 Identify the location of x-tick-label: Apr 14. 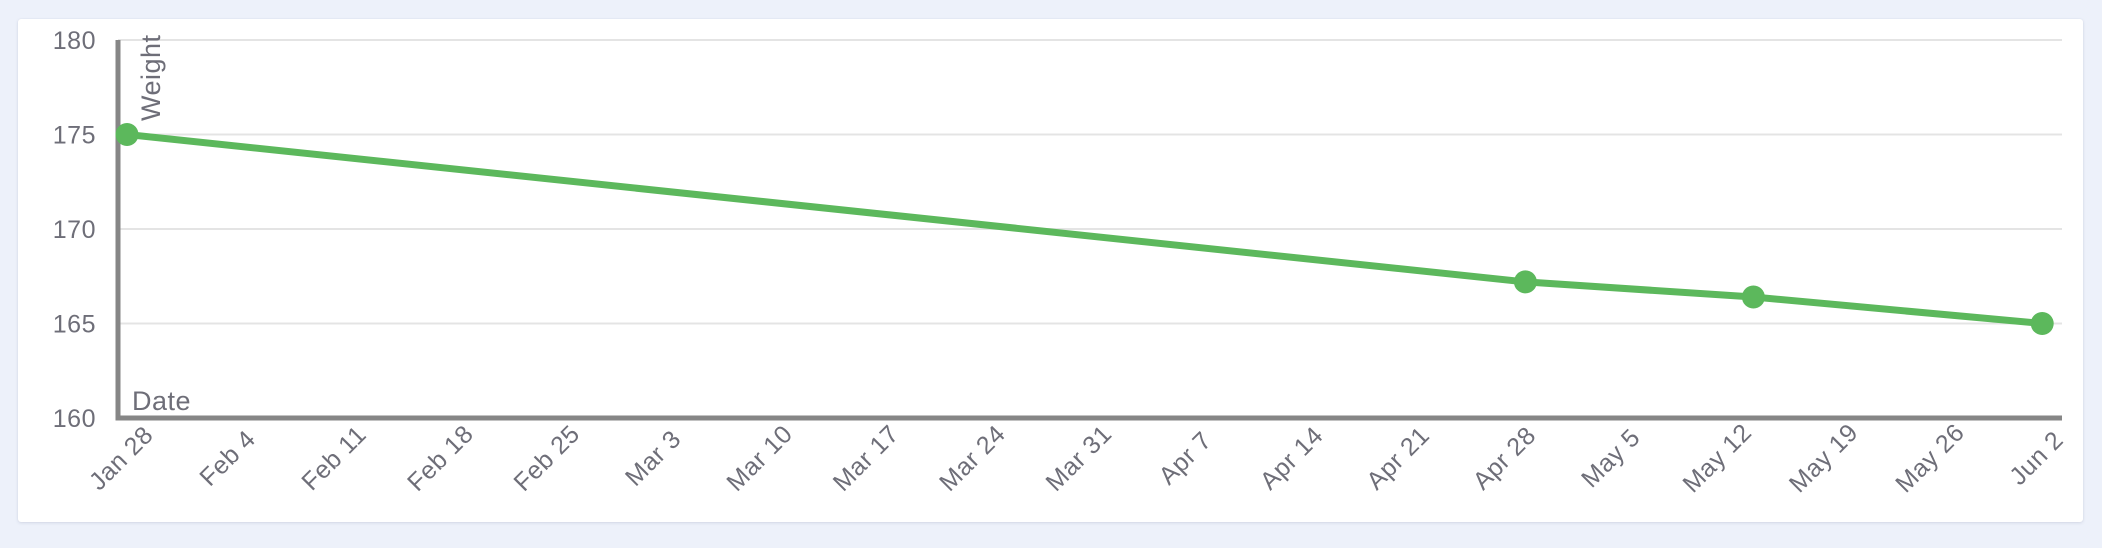
(1292, 458).